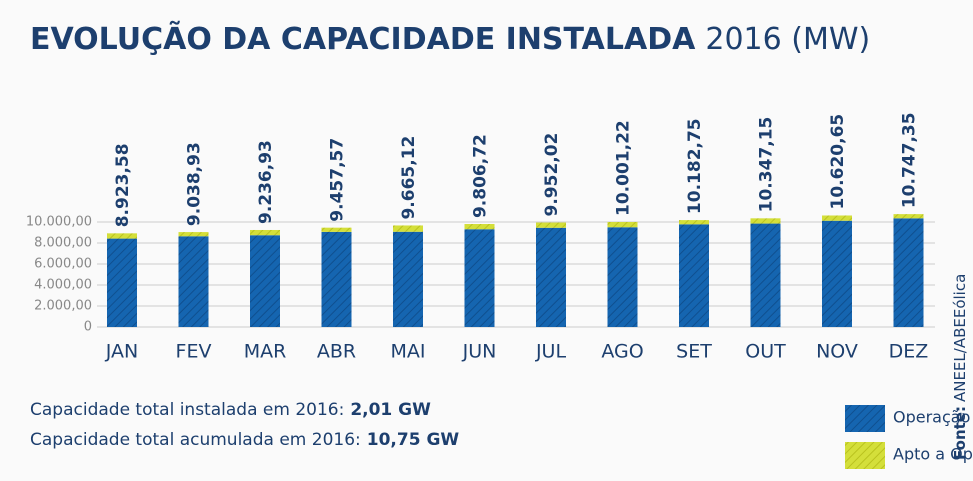 The width and height of the screenshot is (973, 481). Describe the element at coordinates (765, 352) in the screenshot. I see `x-tick-label: OUT` at that location.